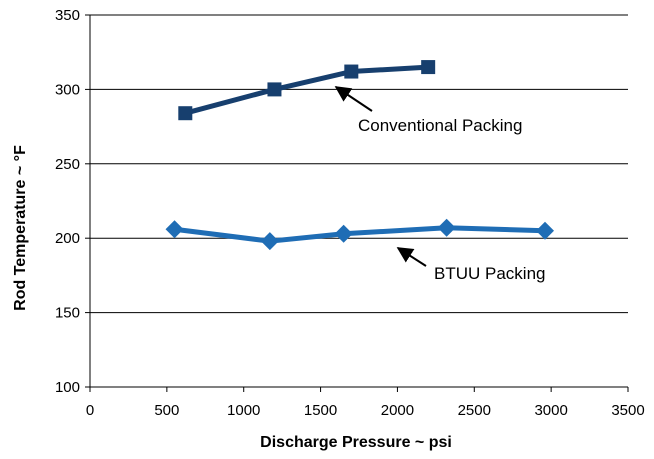 Image resolution: width=654 pixels, height=459 pixels. I want to click on y-tick-label-200: 200, so click(67, 238).